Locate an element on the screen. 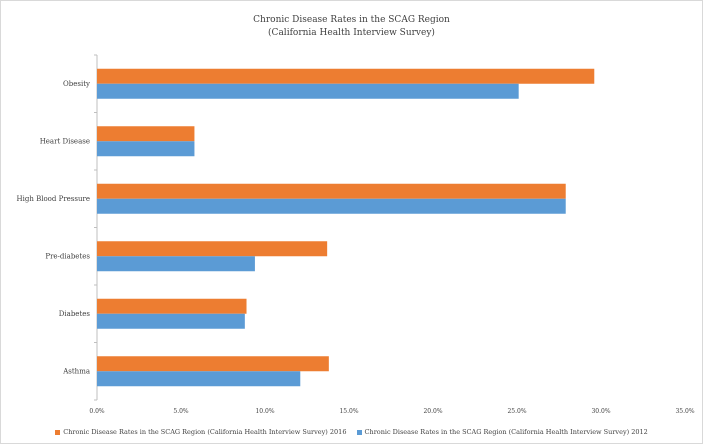 Image resolution: width=703 pixels, height=444 pixels. bar-diabetes-2016 is located at coordinates (172, 306).